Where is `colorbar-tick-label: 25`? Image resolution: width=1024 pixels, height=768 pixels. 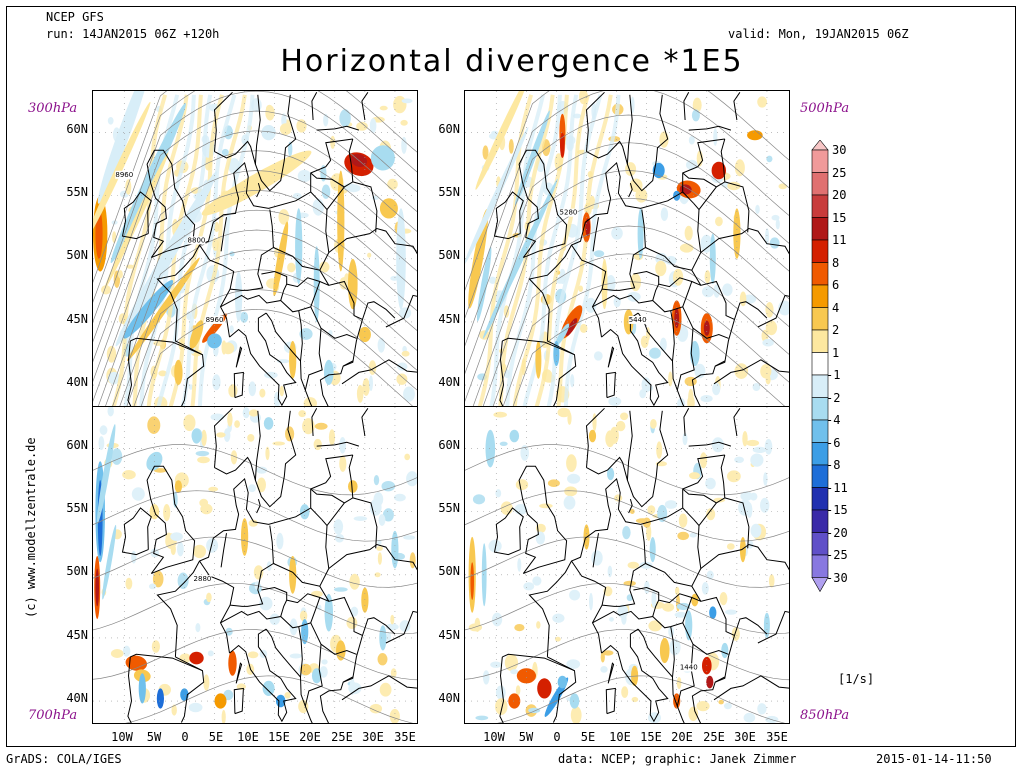 colorbar-tick-label: 25 is located at coordinates (839, 172).